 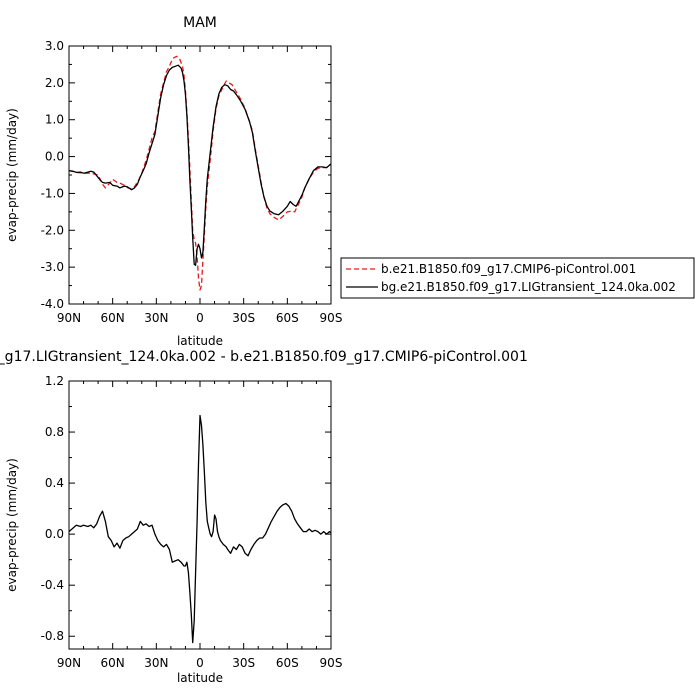 I want to click on legend-label-picontrol: b.e21.B1850.f09_g17.CMIP6-piControl.001, so click(x=508, y=269).